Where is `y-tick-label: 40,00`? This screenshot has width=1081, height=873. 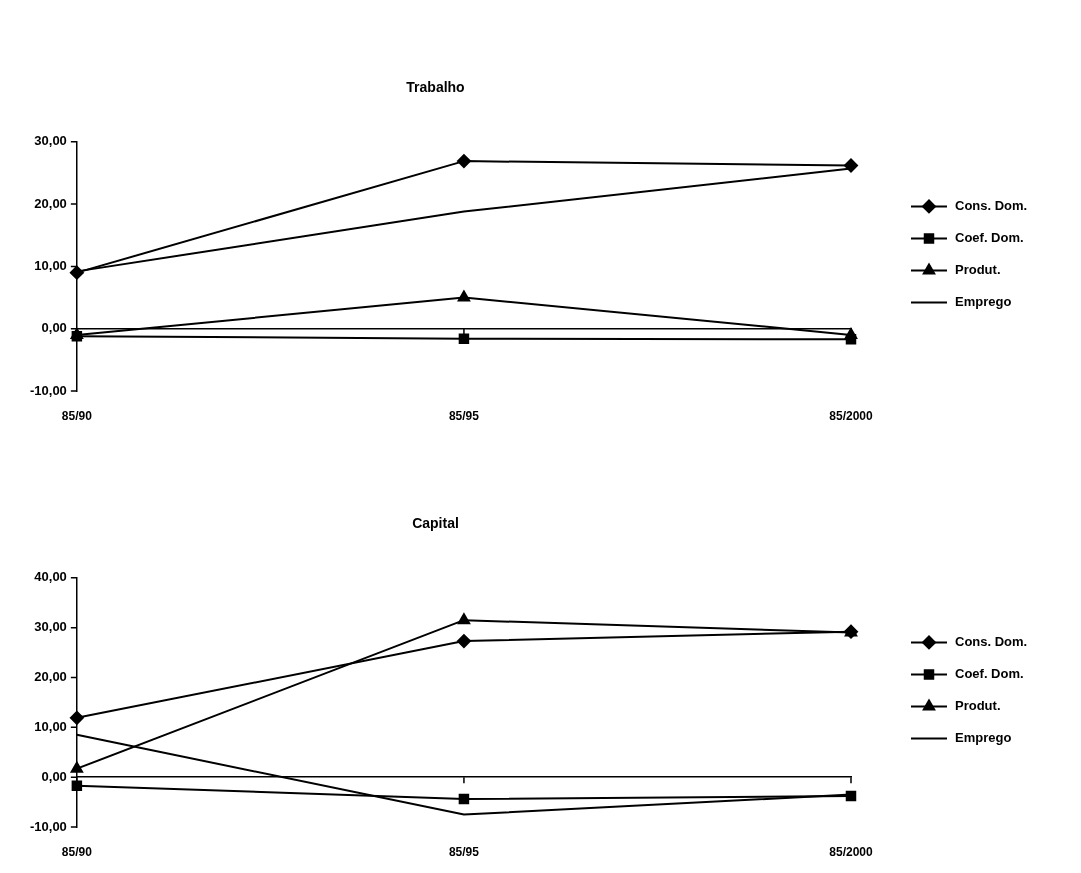
y-tick-label: 40,00 is located at coordinates (50, 577).